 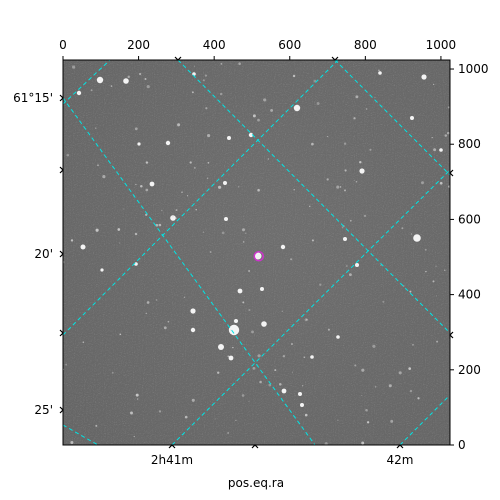 I want to click on grid-edge-tick, so click(x=178, y=58).